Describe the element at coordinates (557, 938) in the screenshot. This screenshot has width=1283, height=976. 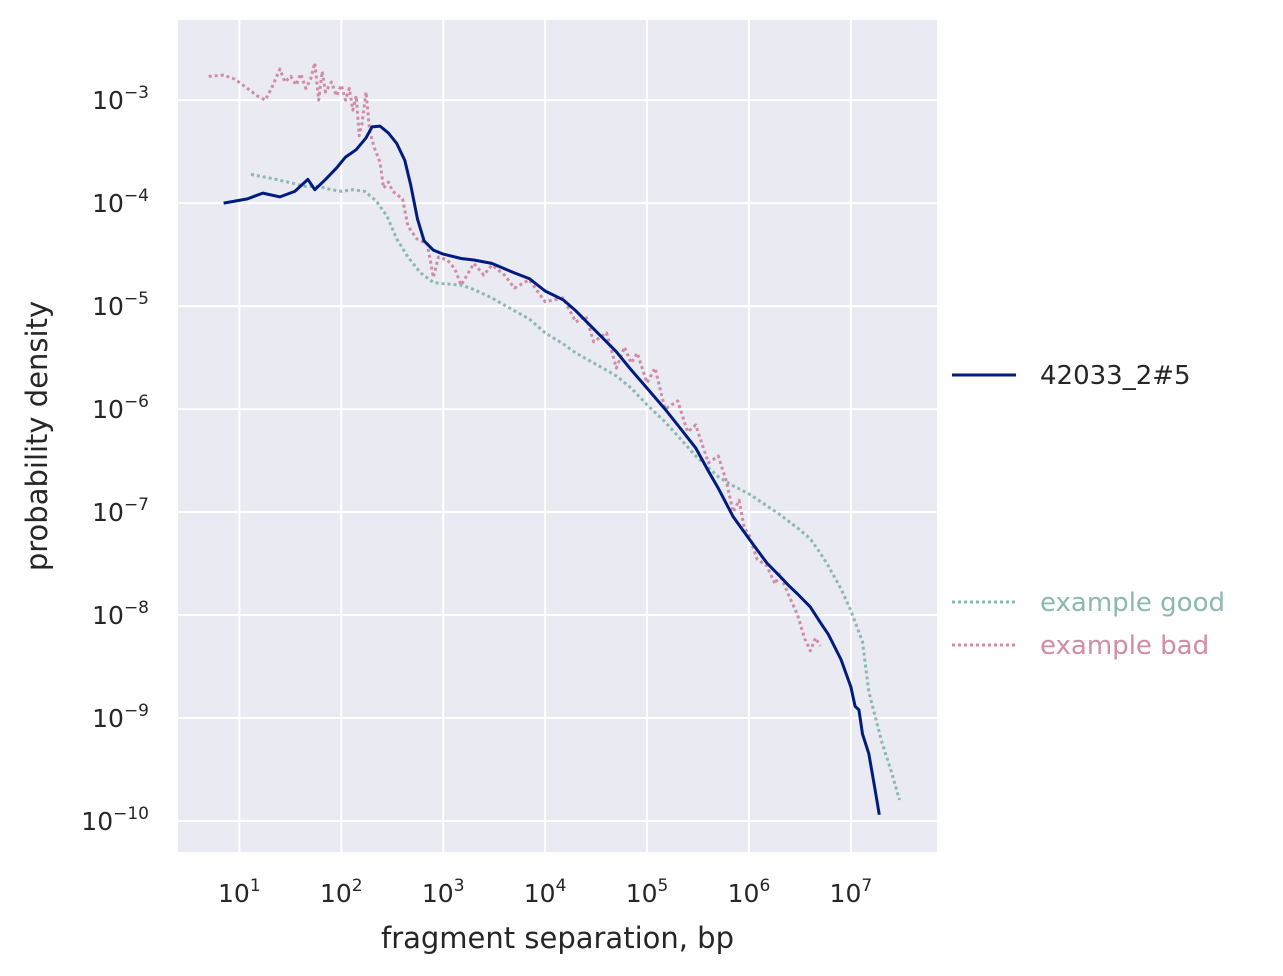
I see `x-axis-label: fragment separation, bp` at that location.